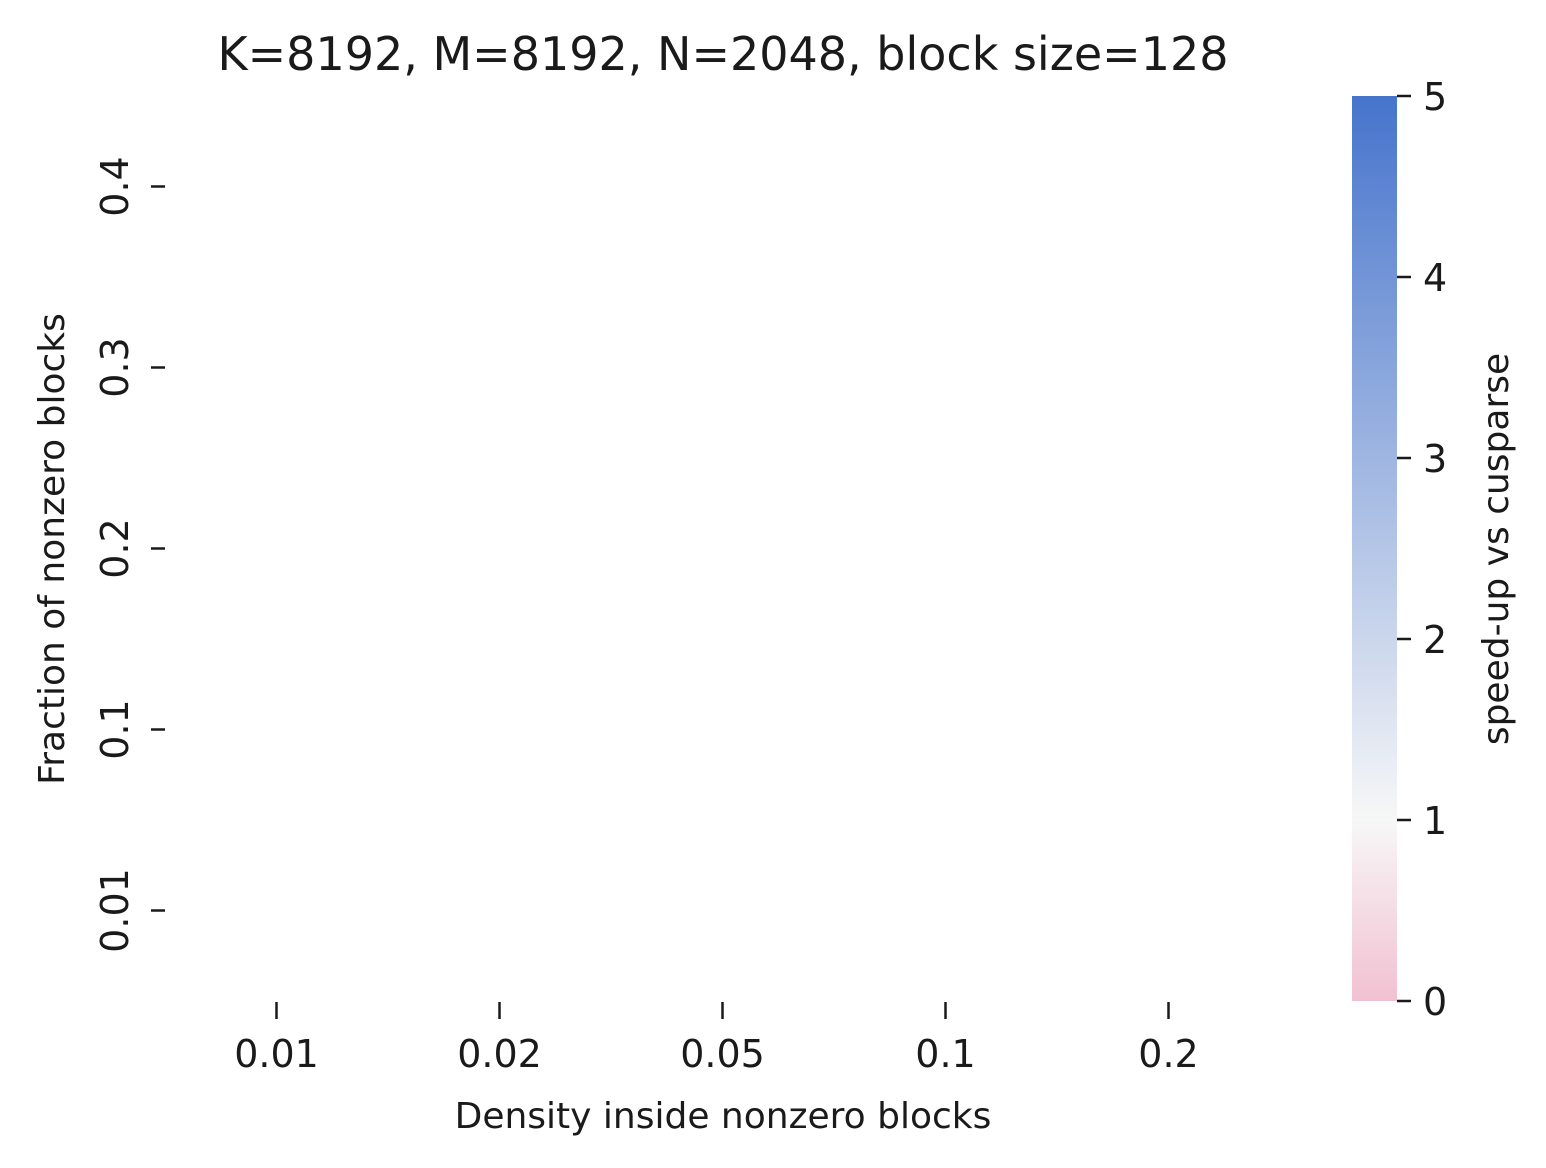 The height and width of the screenshot is (1168, 1546). Describe the element at coordinates (115, 367) in the screenshot. I see `y-tick-label: 0.3` at that location.